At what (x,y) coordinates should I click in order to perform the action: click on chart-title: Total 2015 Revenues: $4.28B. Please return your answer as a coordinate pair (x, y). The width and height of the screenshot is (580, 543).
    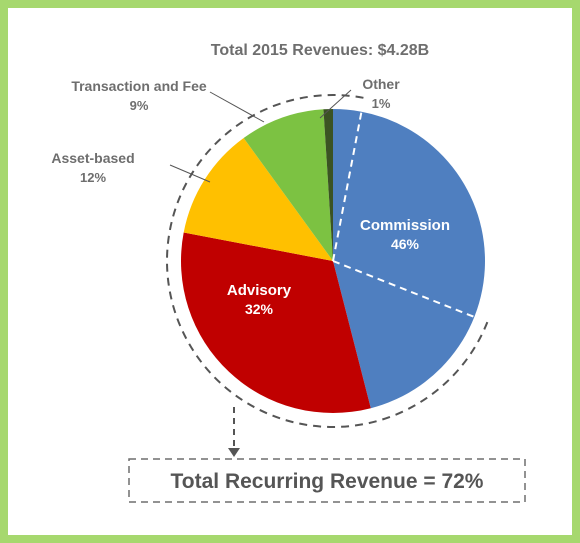
    Looking at the image, I should click on (320, 50).